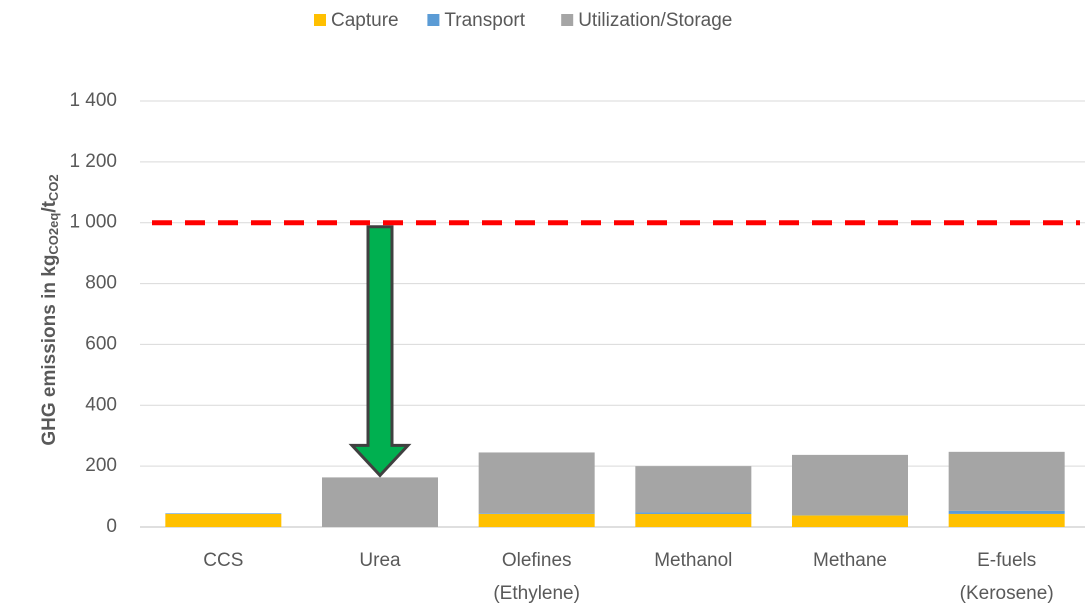  I want to click on x-tick-label: E-fuels, so click(1006, 560).